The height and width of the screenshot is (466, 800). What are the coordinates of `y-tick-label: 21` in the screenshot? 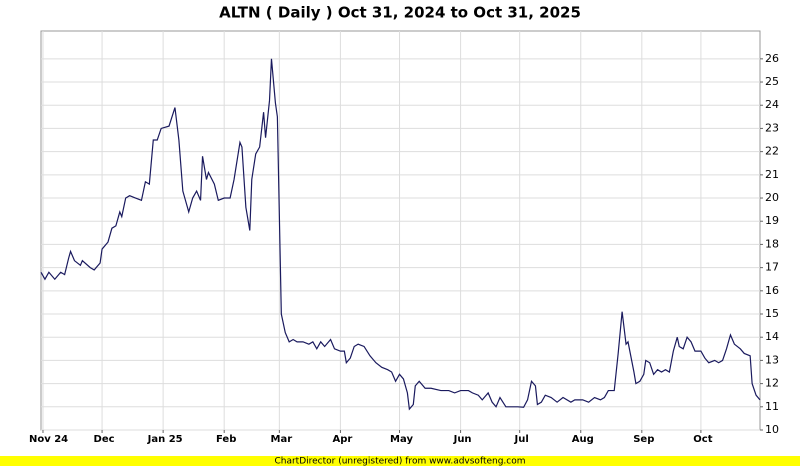 It's located at (772, 174).